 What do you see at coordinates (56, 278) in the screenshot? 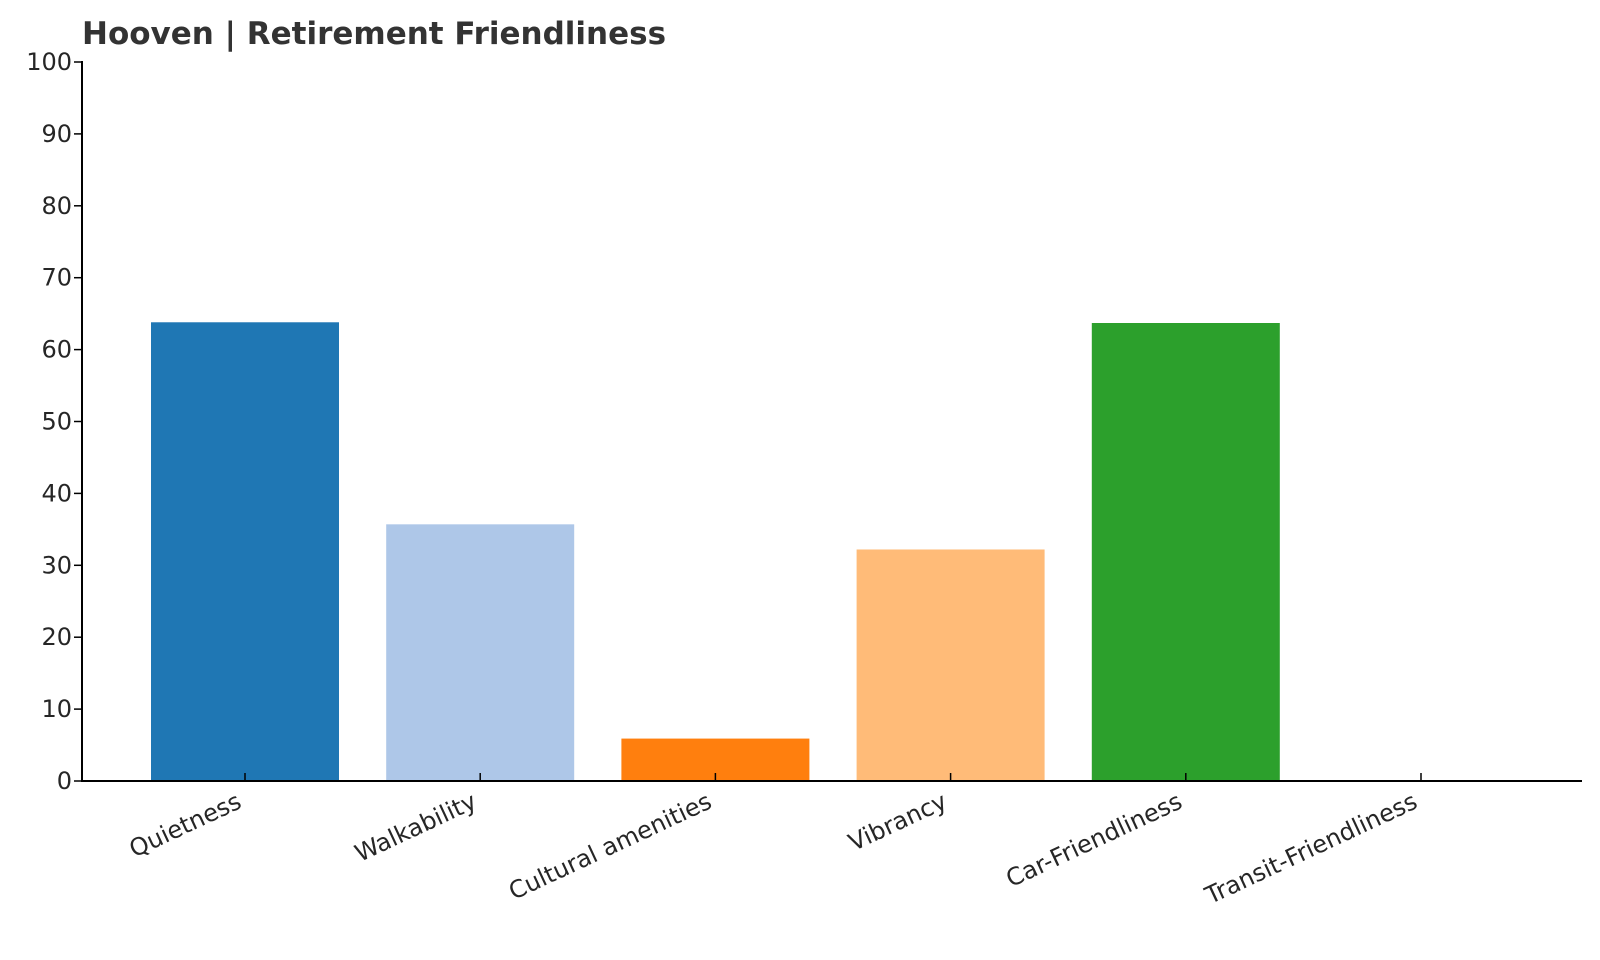
I see `y-tick-label: 70` at bounding box center [56, 278].